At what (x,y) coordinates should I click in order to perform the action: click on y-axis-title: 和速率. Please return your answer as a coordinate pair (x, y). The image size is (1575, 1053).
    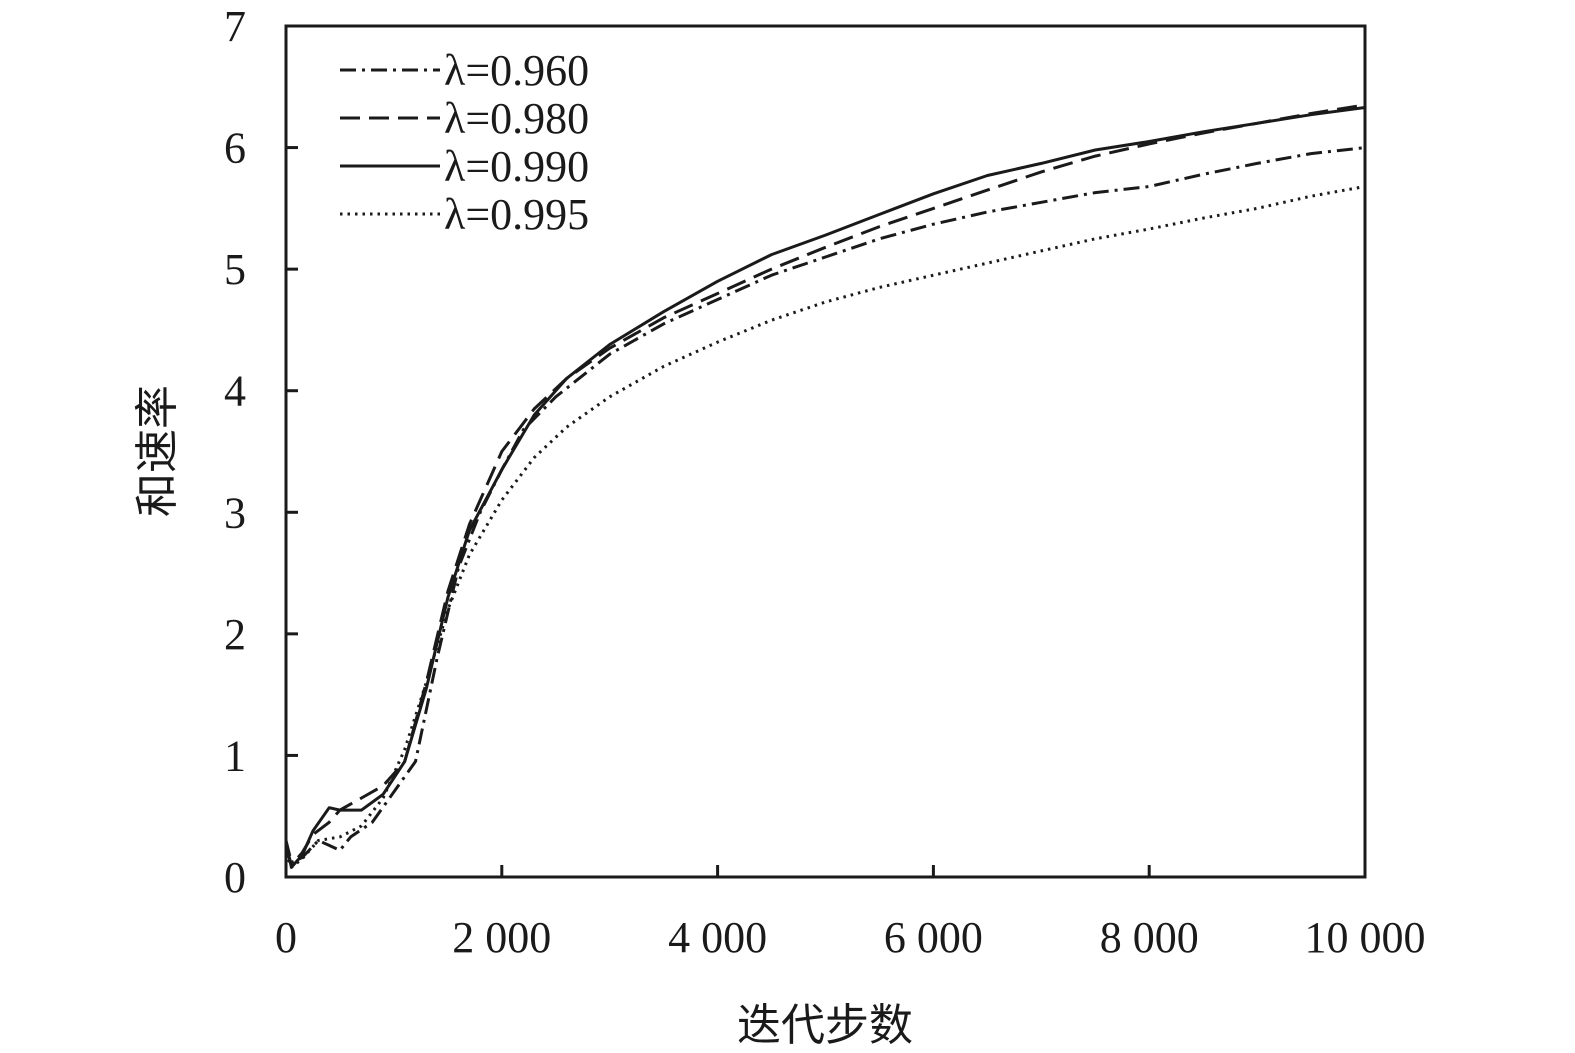
    Looking at the image, I should click on (157, 451).